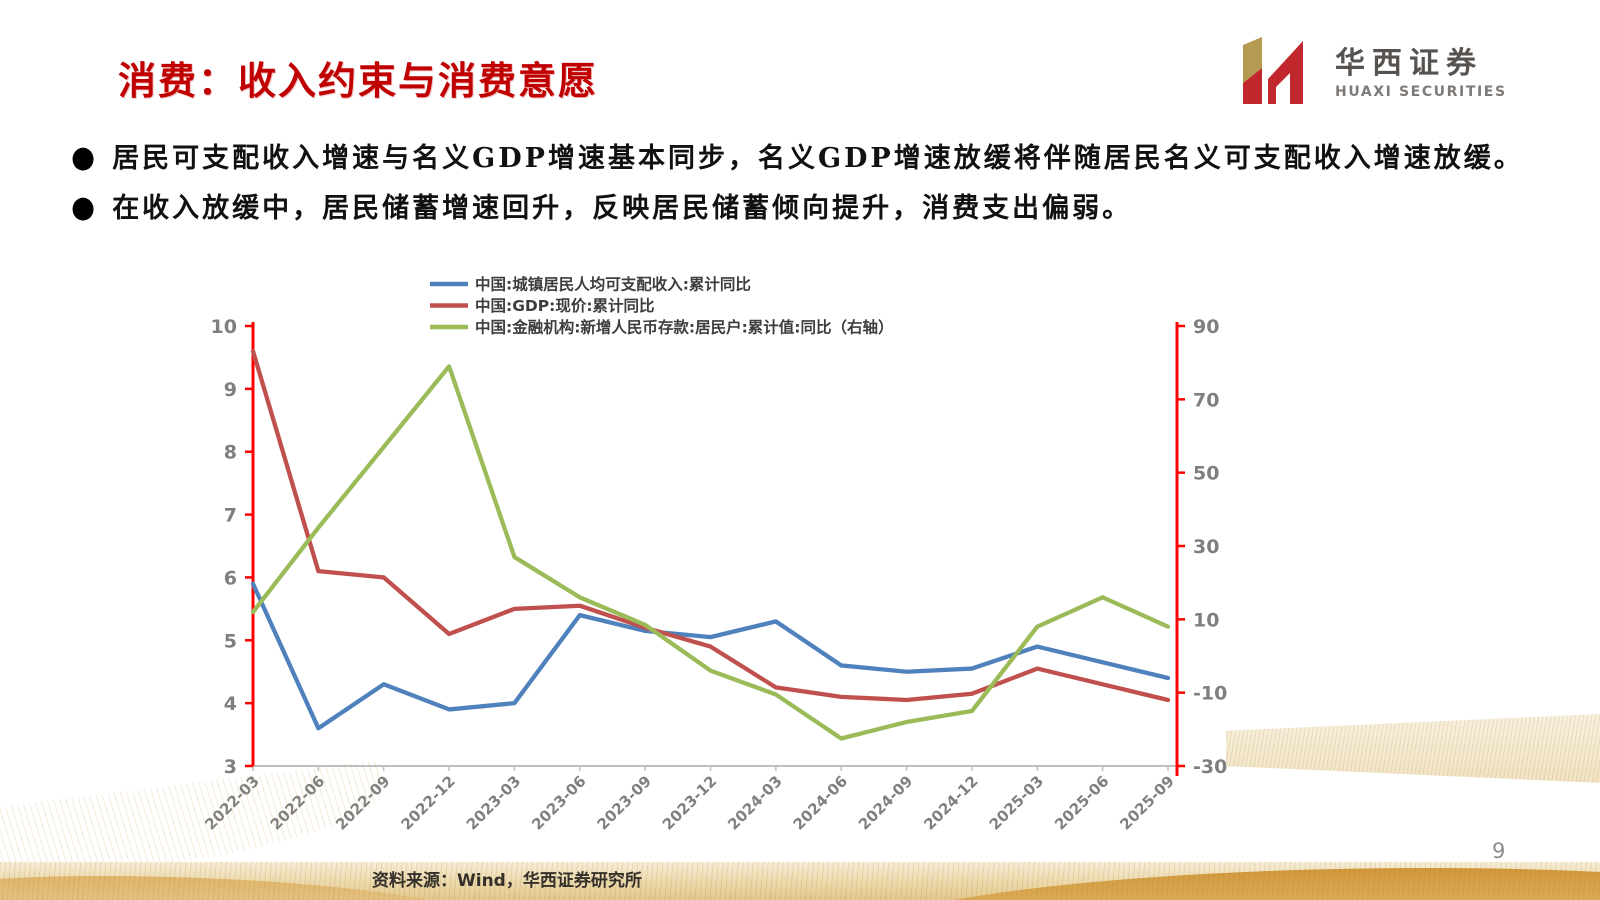 This screenshot has width=1600, height=900. I want to click on legend-label-0: 中国:城镇居民人均可支配收入:累计同比, so click(613, 284).